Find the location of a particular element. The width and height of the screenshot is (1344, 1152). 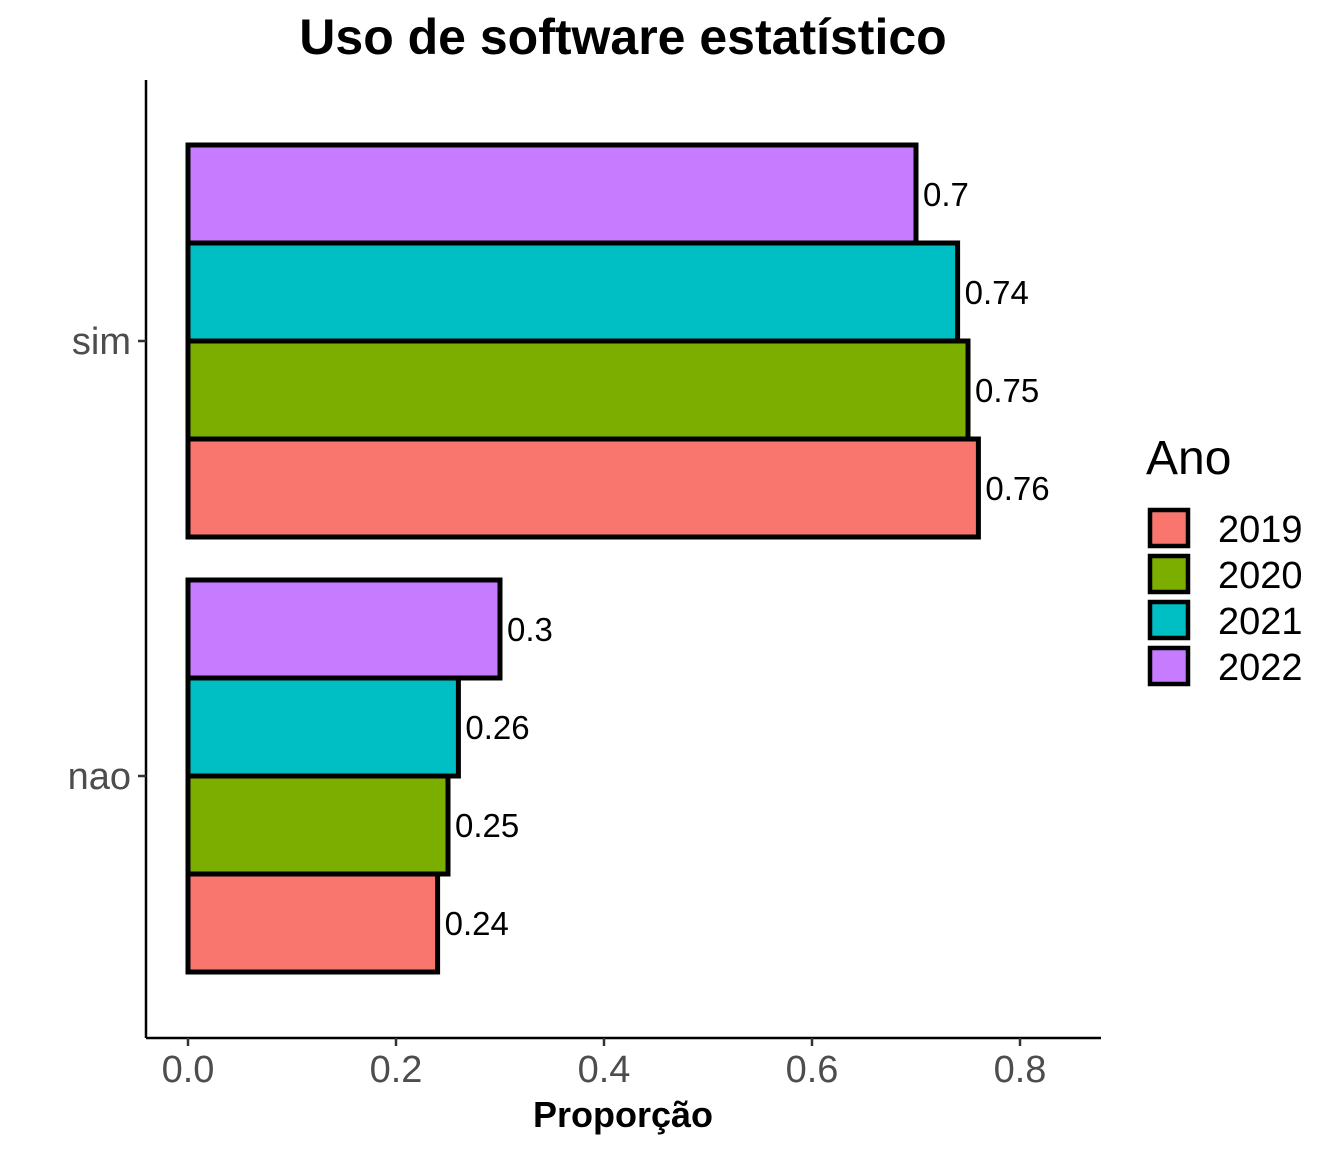

x-axis-title: Proporção is located at coordinates (623, 1114).